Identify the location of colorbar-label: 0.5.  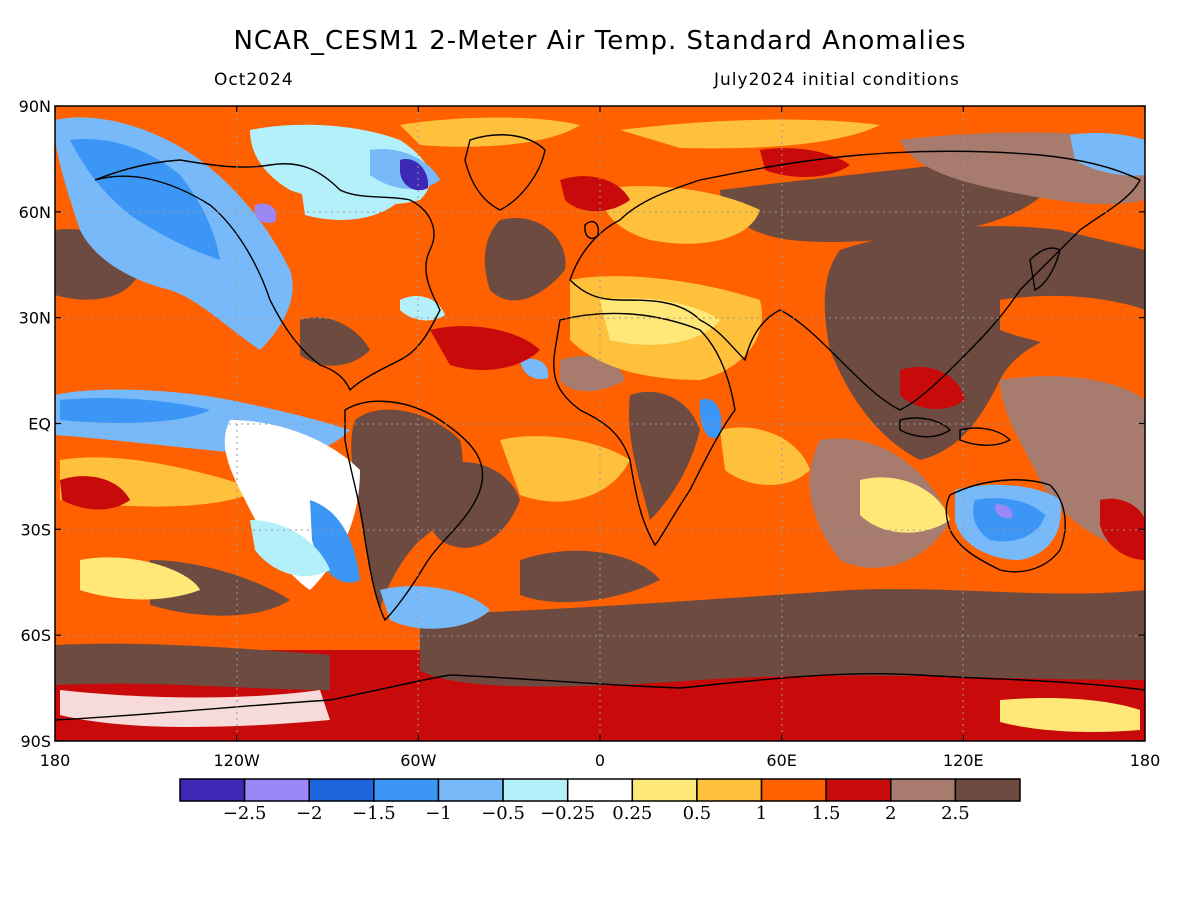
(697, 813).